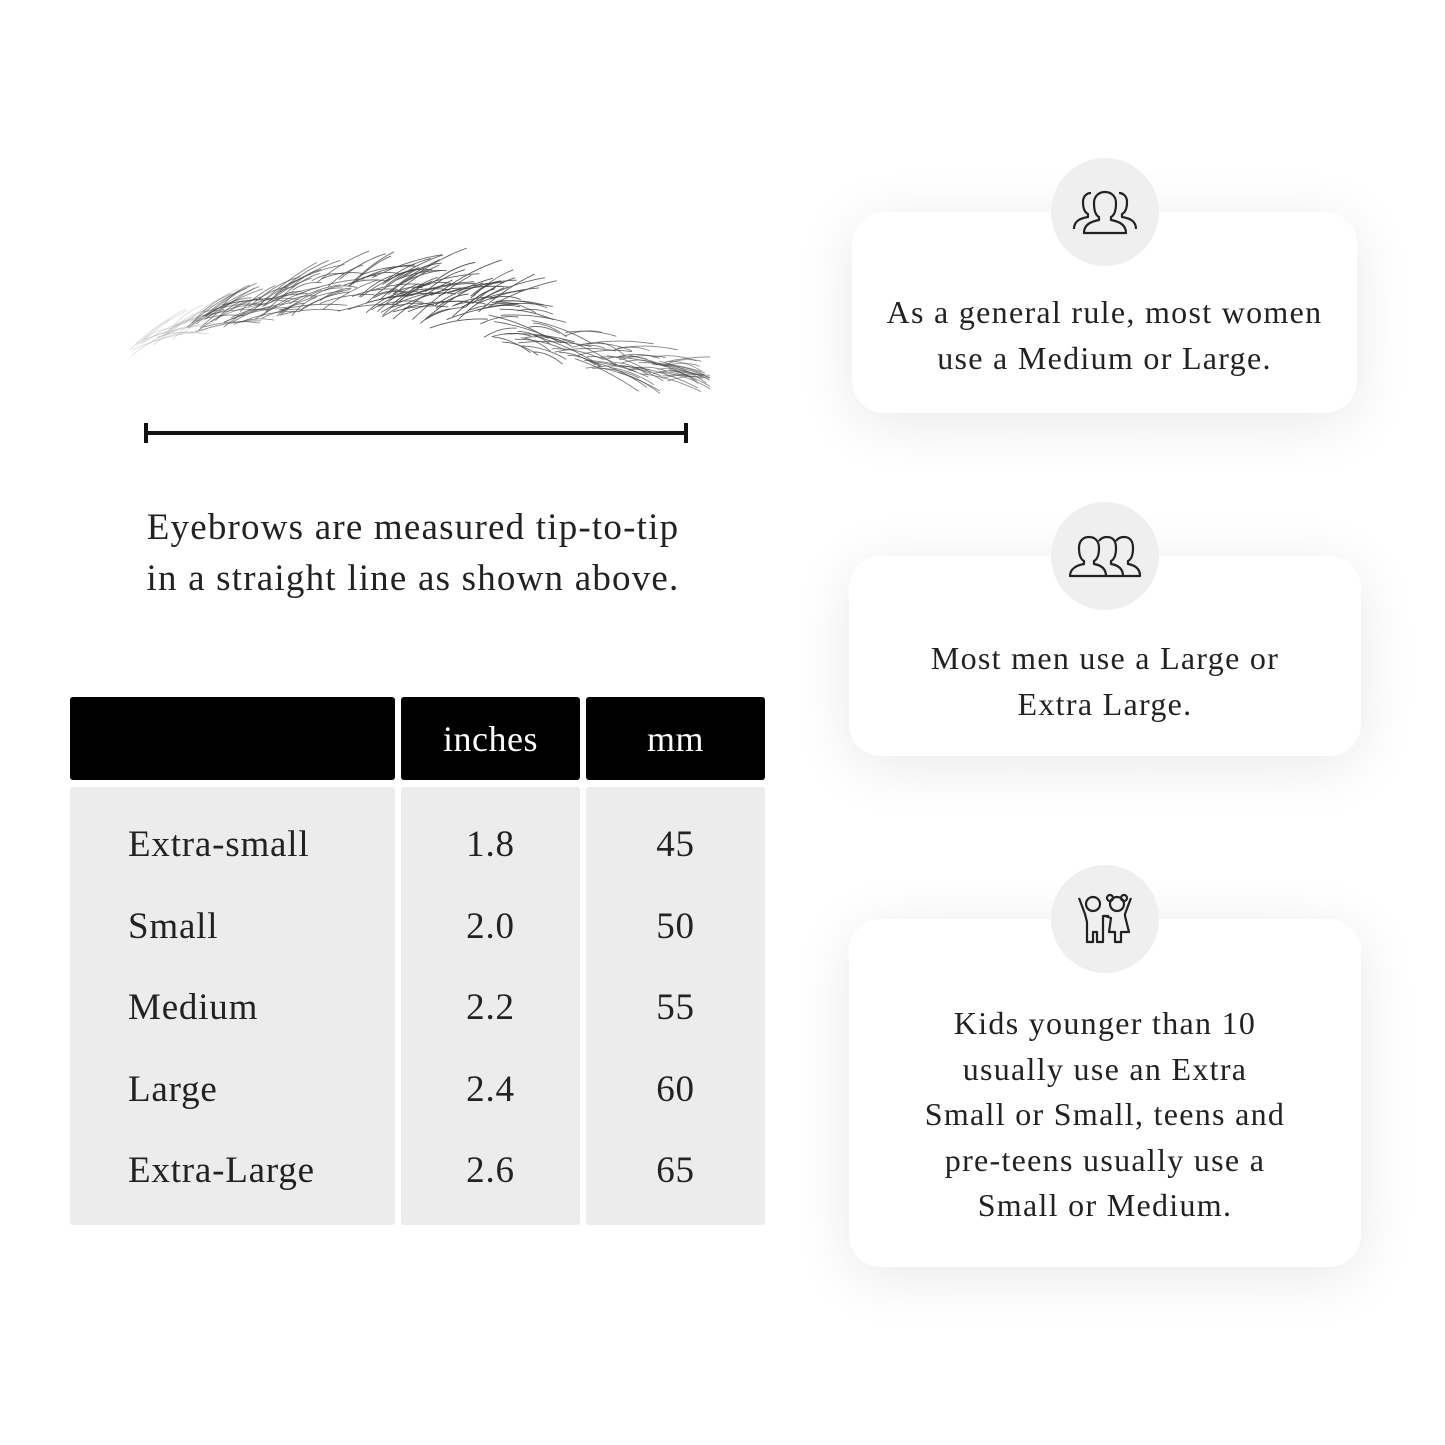 Image resolution: width=1445 pixels, height=1445 pixels. Describe the element at coordinates (675, 738) in the screenshot. I see `header-mm: mm` at that location.